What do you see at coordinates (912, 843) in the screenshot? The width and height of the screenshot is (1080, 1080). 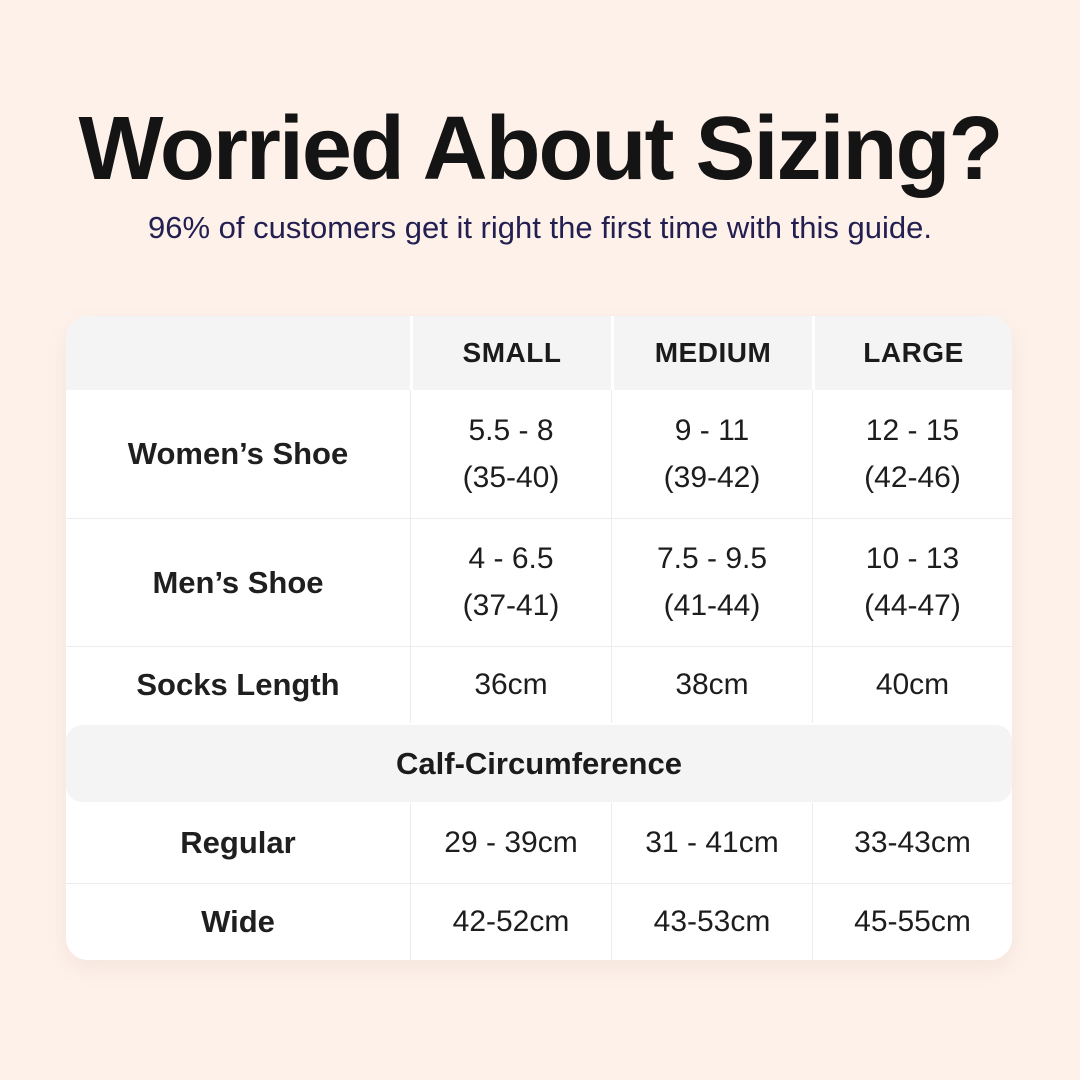 I see `cell-regular-large: 33-43cm` at bounding box center [912, 843].